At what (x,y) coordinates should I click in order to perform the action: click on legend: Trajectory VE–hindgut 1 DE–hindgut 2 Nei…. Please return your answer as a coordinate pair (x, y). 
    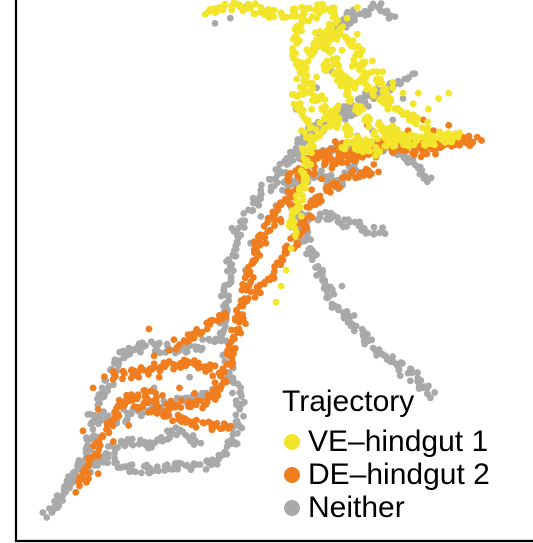
    Looking at the image, I should click on (386, 454).